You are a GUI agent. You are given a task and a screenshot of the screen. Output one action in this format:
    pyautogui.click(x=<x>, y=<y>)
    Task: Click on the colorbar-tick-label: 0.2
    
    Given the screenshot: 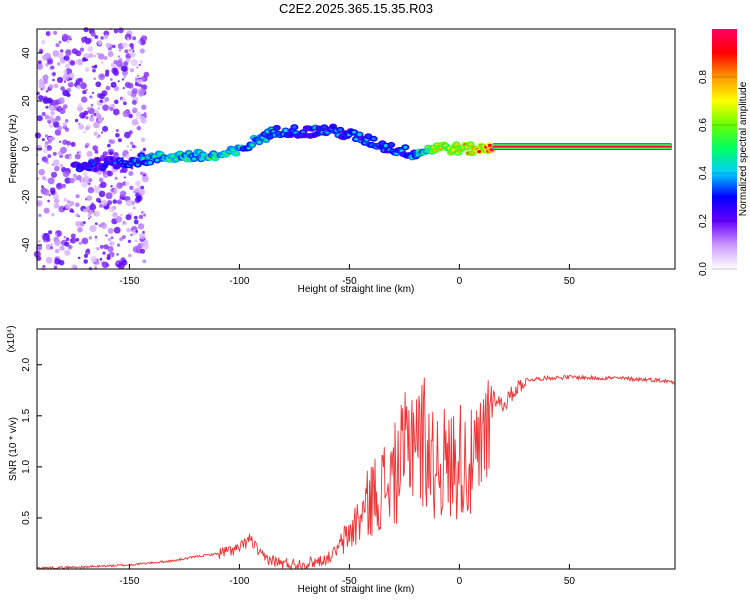 What is the action you would take?
    pyautogui.click(x=703, y=221)
    